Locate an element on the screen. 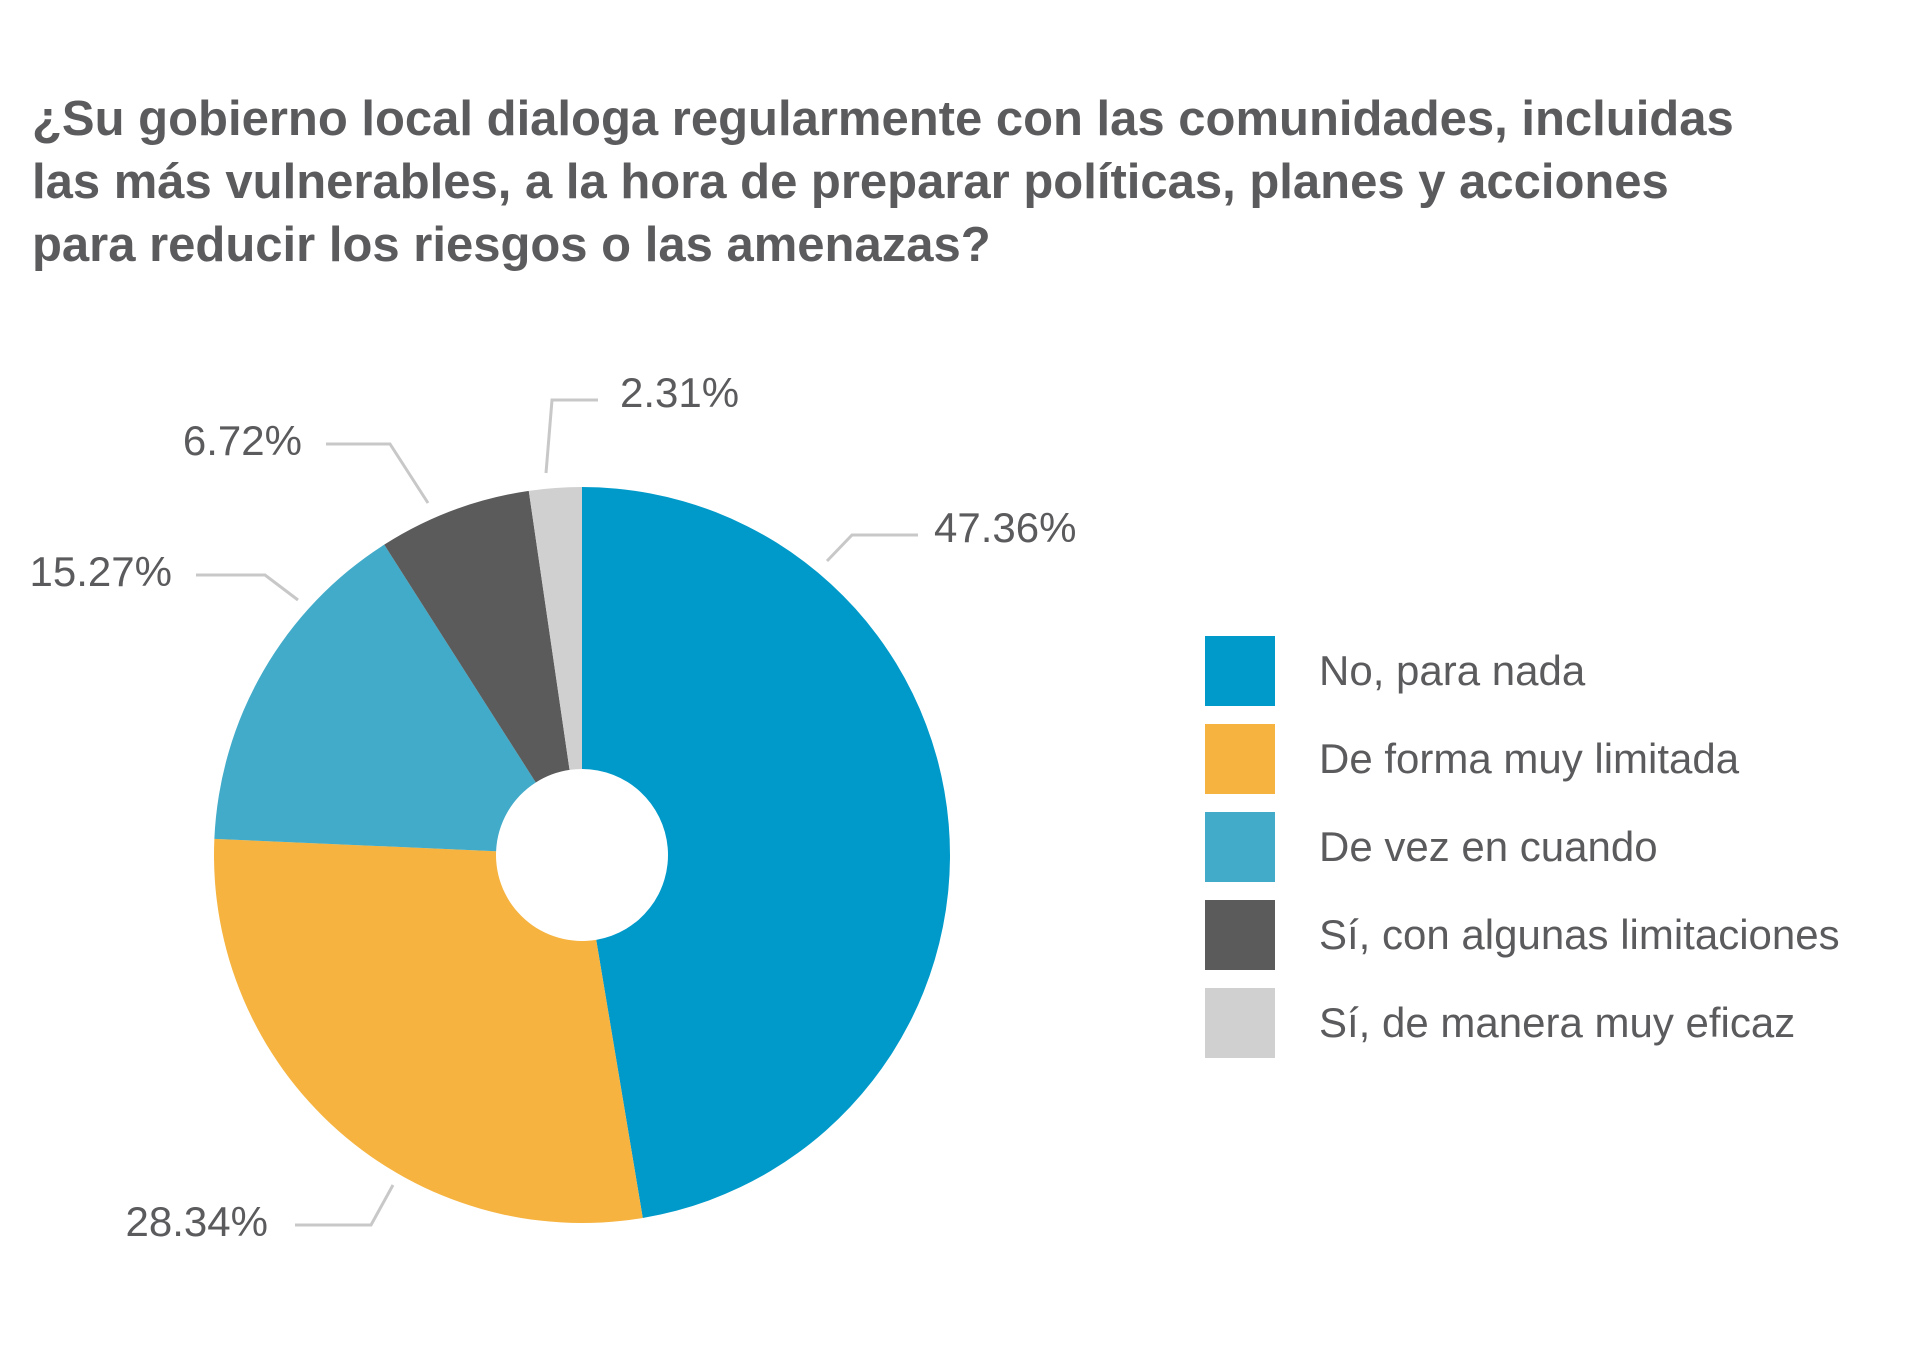  data-label: 28.34% is located at coordinates (197, 1221).